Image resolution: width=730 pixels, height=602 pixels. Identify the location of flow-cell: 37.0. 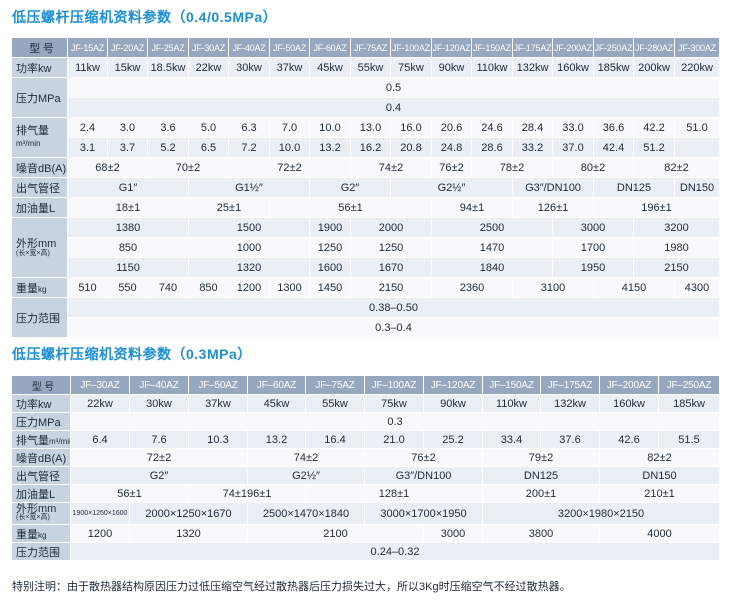
(573, 147).